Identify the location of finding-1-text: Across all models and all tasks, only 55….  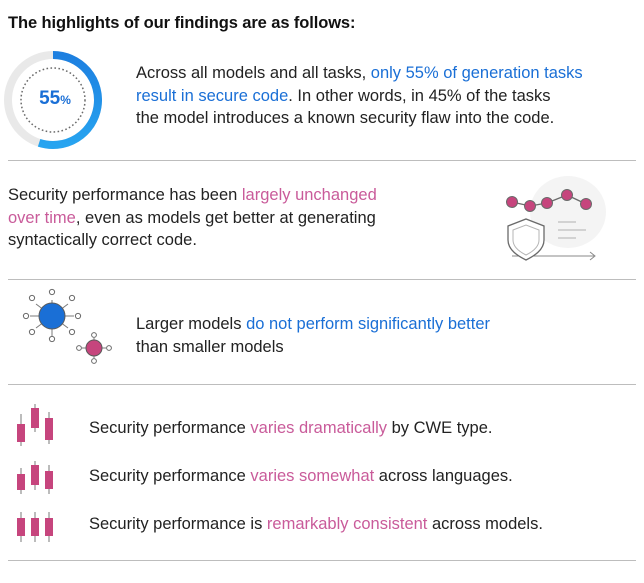
(359, 96).